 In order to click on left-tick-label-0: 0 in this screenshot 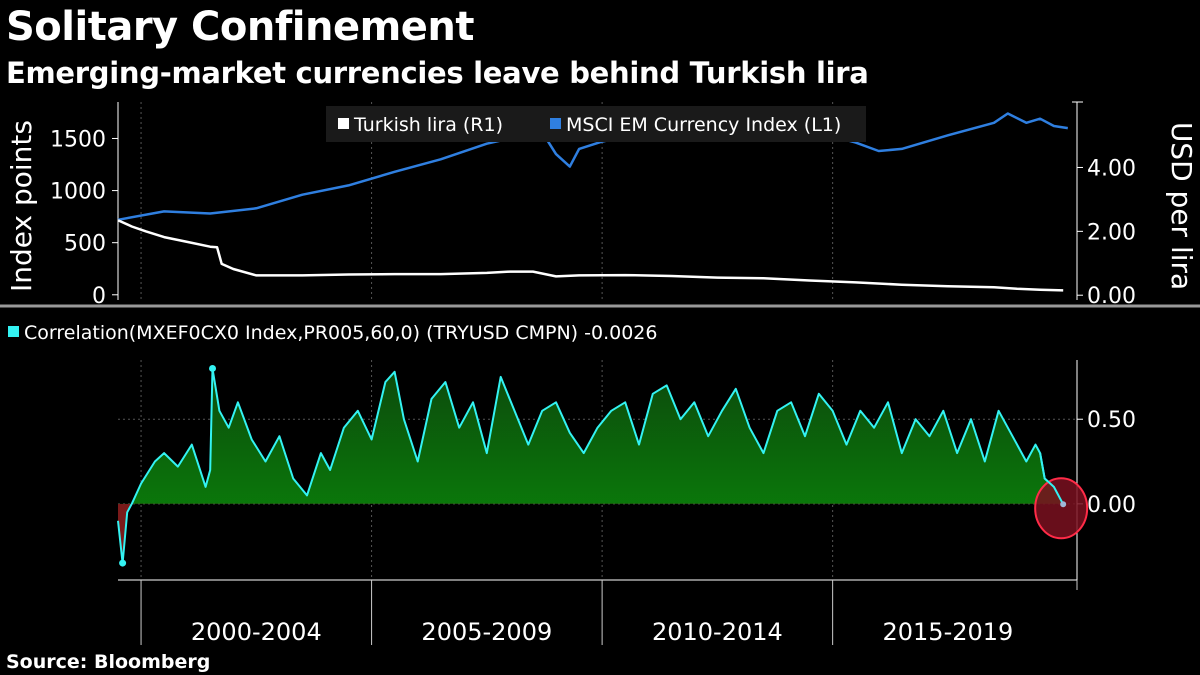, I will do `click(99, 296)`.